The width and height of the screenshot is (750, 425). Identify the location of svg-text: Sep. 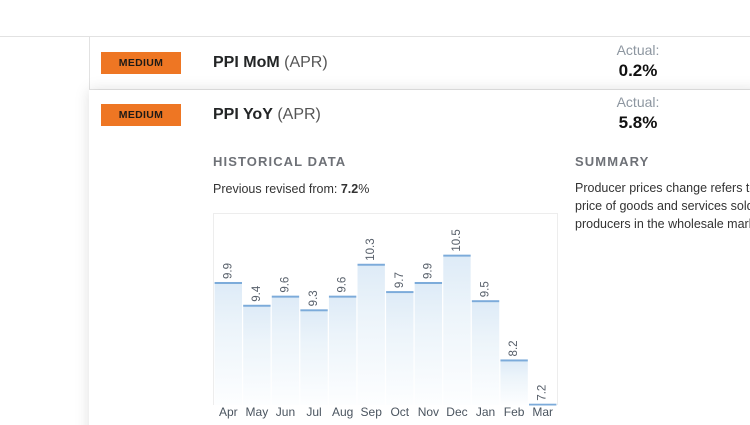
(372, 412).